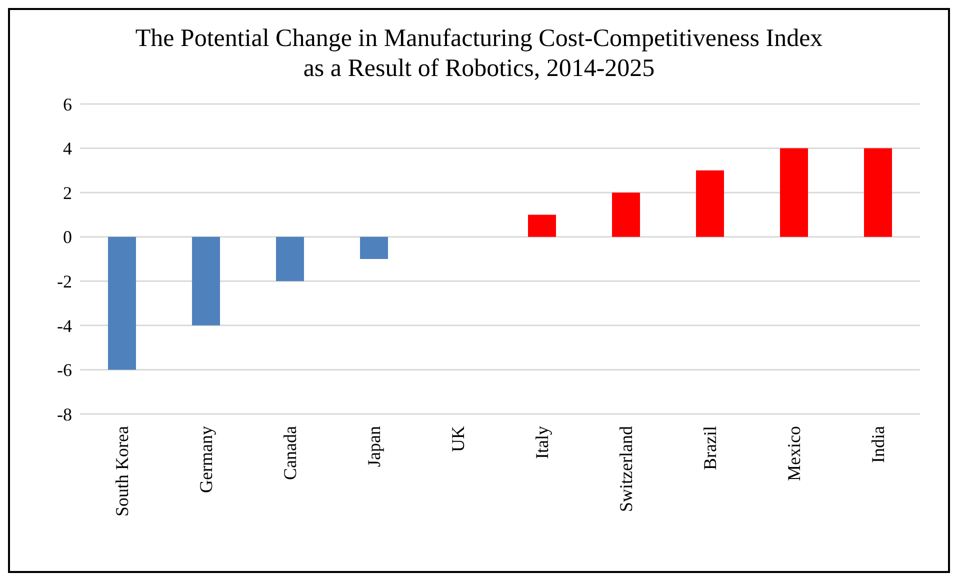  Describe the element at coordinates (122, 471) in the screenshot. I see `x-tick-label: South Korea` at that location.